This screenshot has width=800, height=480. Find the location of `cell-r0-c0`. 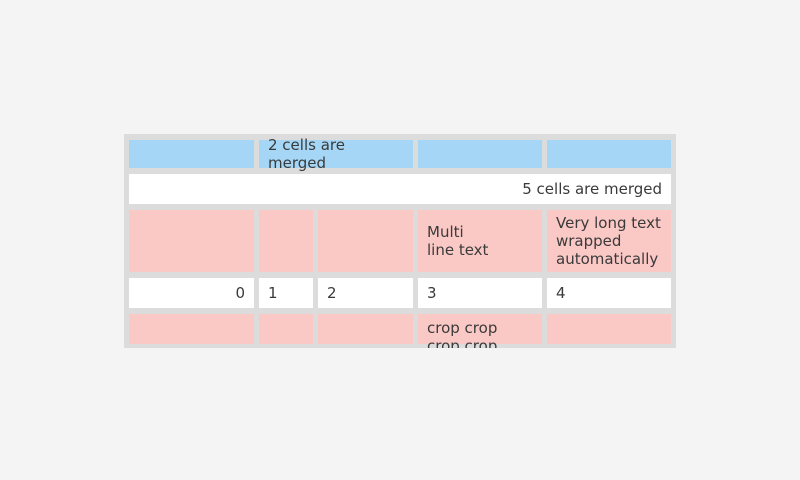

cell-r0-c0 is located at coordinates (191, 154).